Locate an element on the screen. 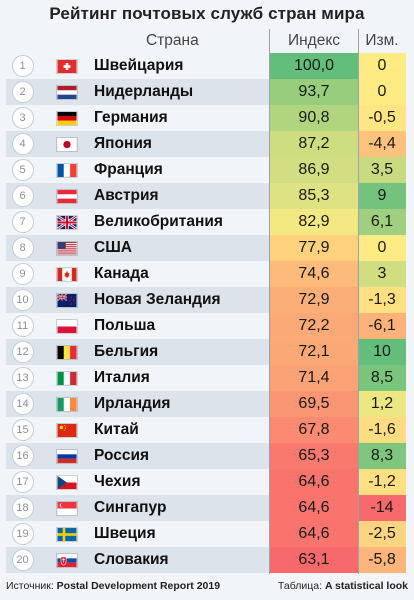 The width and height of the screenshot is (414, 600). flag-czech-icon is located at coordinates (67, 482).